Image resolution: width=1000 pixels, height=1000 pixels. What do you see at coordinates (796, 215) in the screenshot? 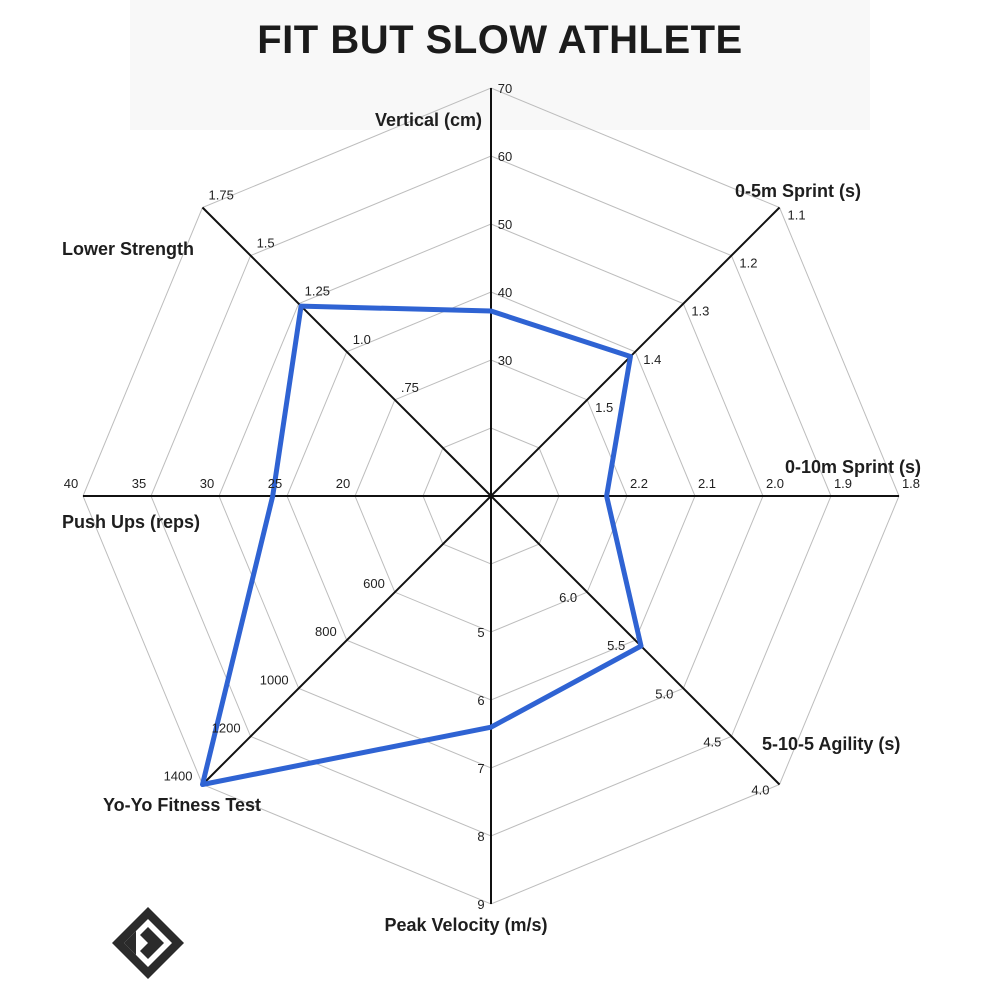
I see `tick-label-0-5m-sprint-s-6: 1.1` at bounding box center [796, 215].